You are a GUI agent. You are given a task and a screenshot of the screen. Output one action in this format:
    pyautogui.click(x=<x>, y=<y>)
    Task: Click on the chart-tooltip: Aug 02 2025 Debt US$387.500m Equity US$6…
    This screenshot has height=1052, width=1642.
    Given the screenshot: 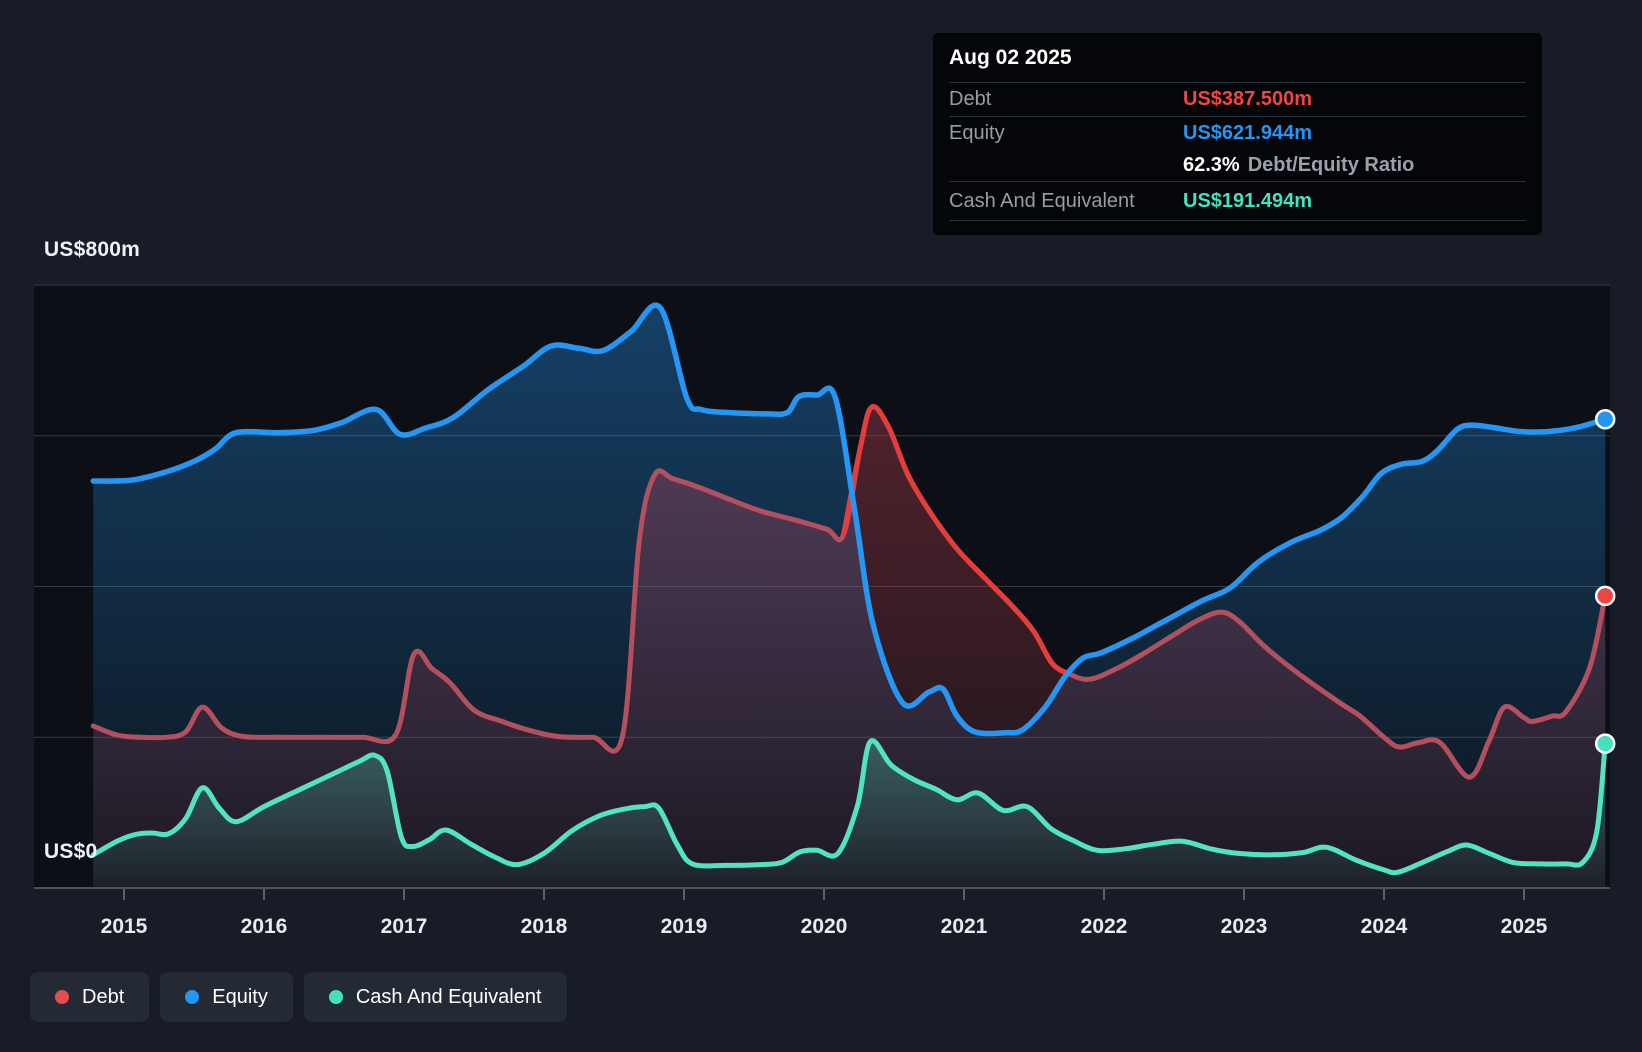 What is the action you would take?
    pyautogui.click(x=1237, y=134)
    